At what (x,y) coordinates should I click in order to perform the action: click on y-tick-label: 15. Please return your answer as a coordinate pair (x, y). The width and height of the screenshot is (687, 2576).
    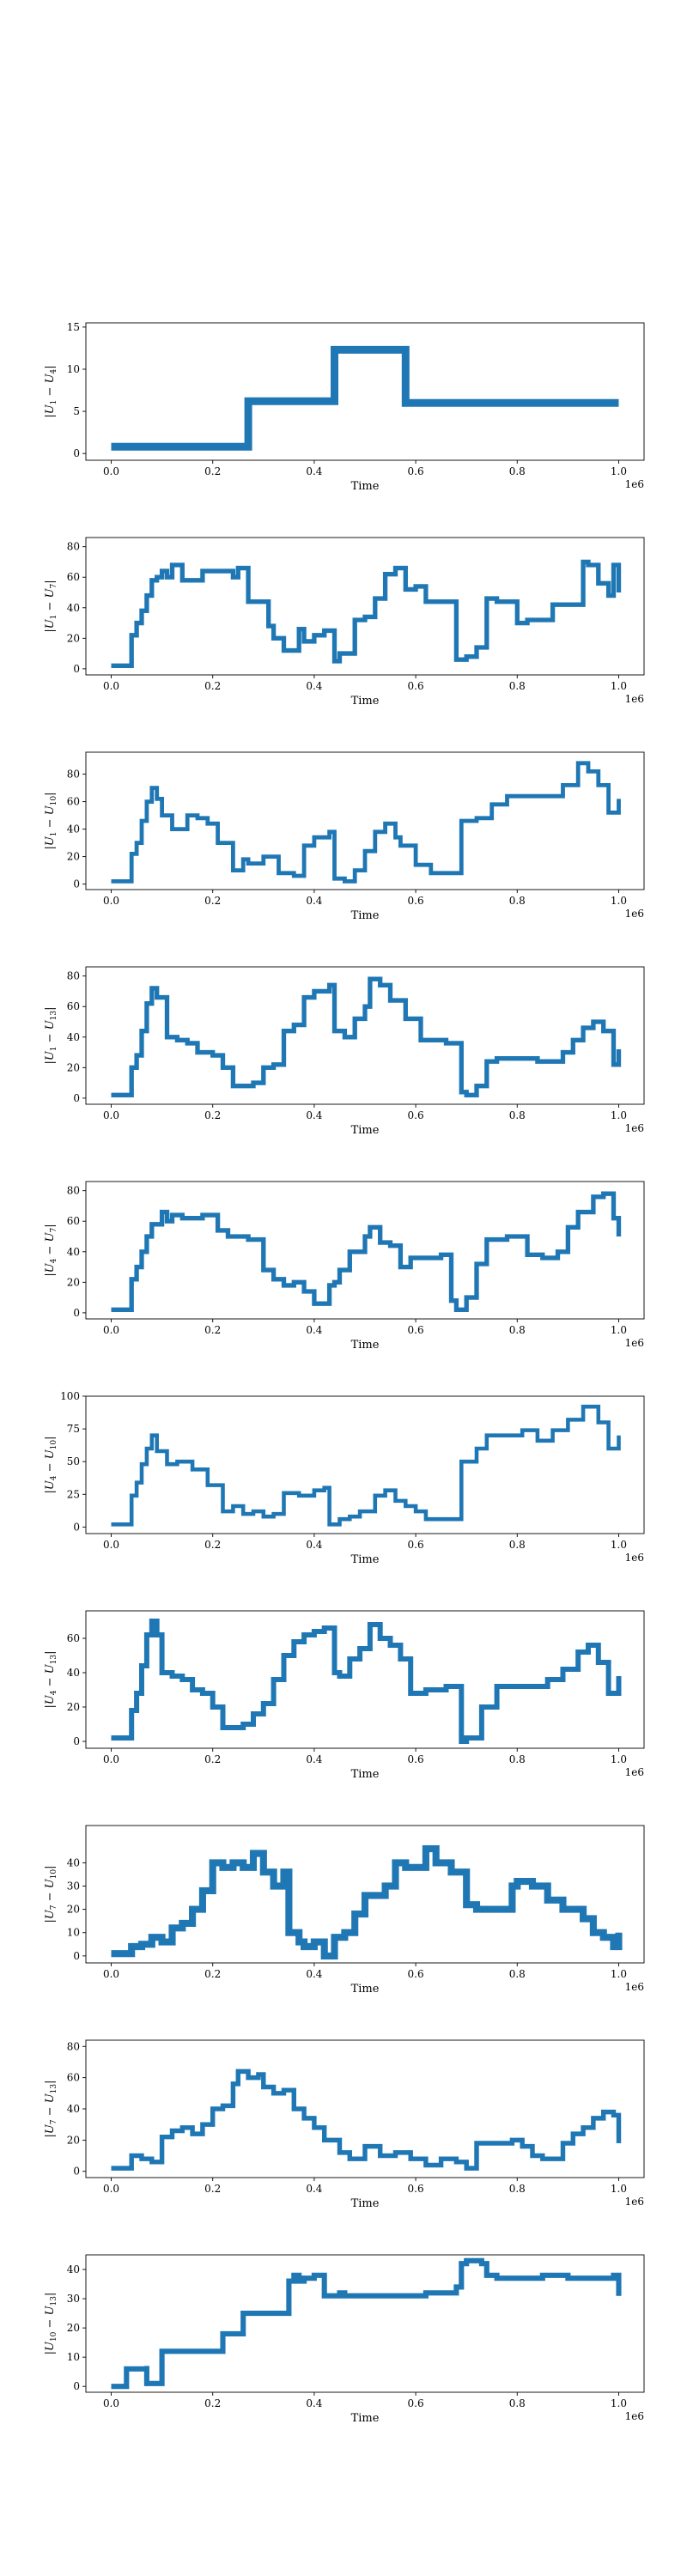
    Looking at the image, I should click on (73, 327).